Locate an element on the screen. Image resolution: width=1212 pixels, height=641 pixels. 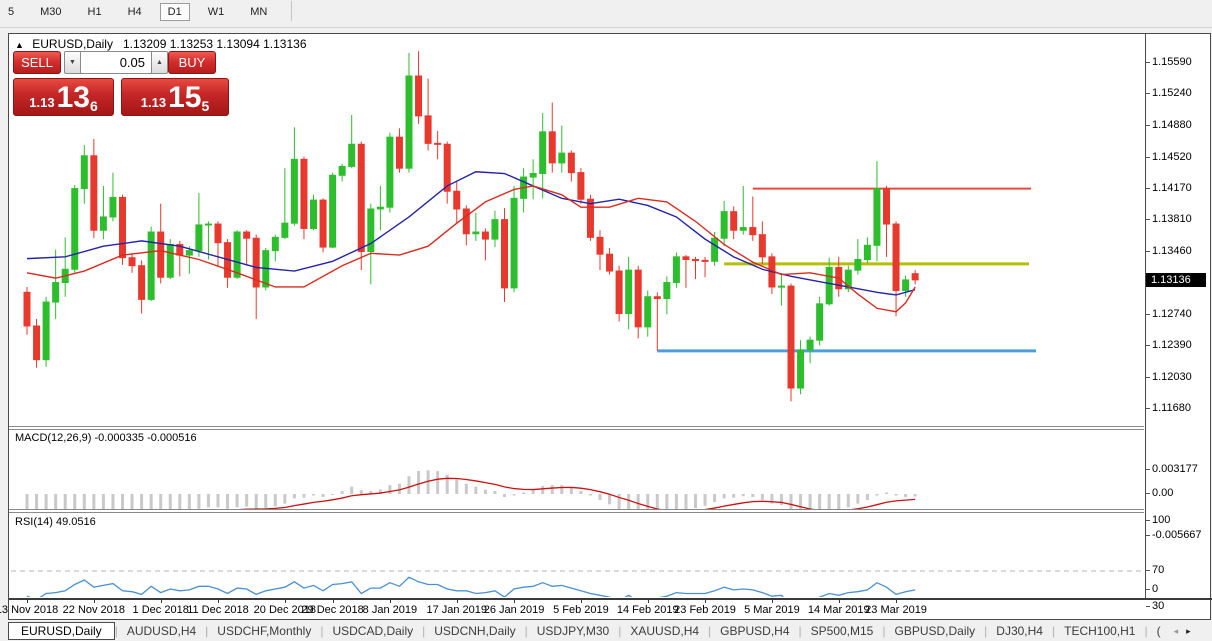
rsi-axis-label: 100 is located at coordinates (1158, 520).